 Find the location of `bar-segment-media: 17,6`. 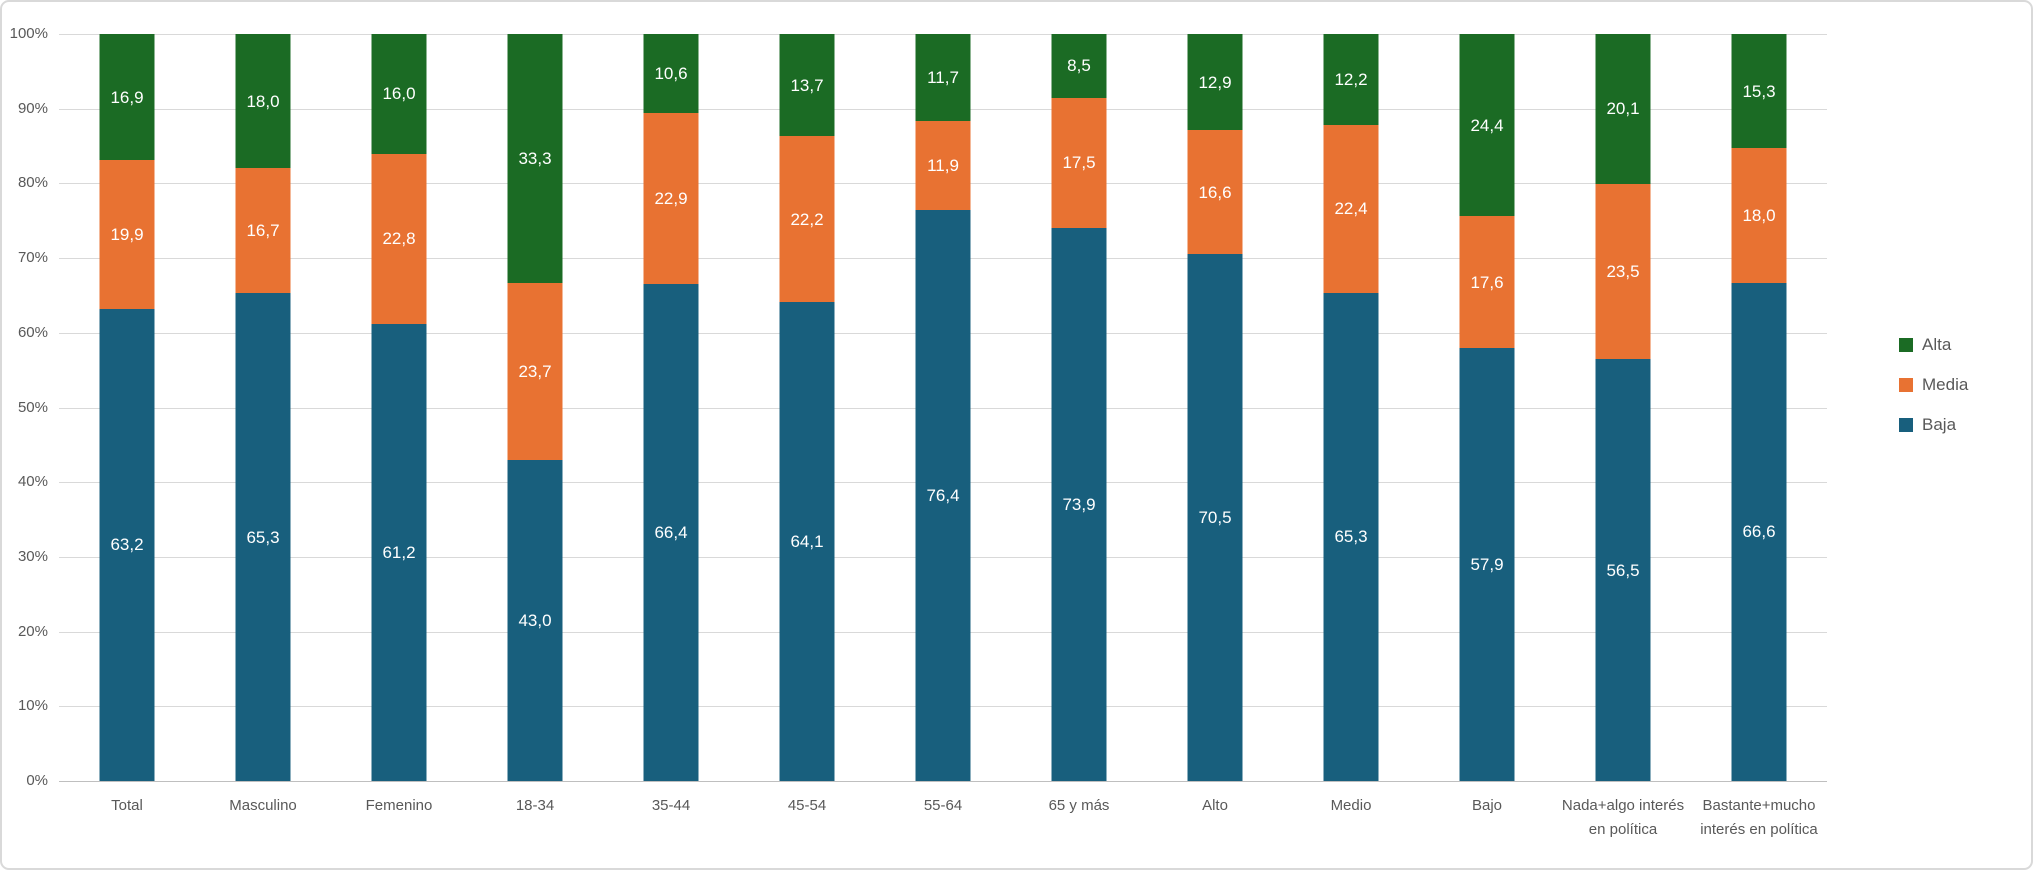

bar-segment-media: 17,6 is located at coordinates (1487, 282).